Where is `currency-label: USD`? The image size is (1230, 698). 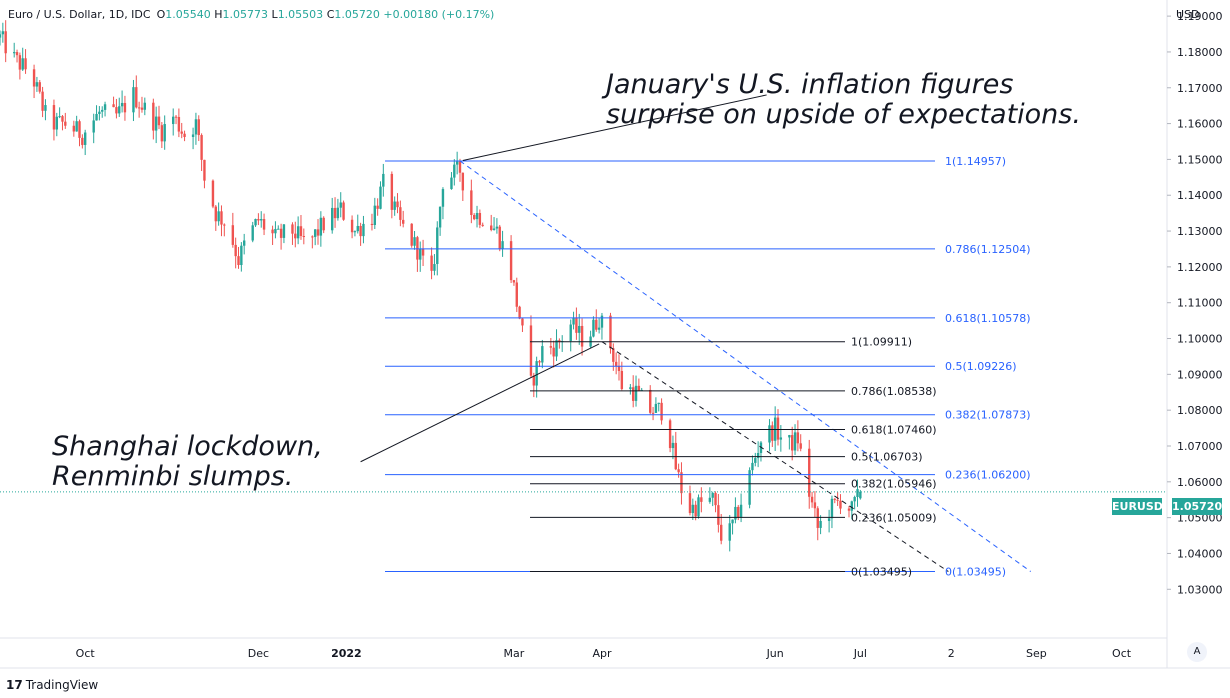
currency-label: USD is located at coordinates (1188, 14).